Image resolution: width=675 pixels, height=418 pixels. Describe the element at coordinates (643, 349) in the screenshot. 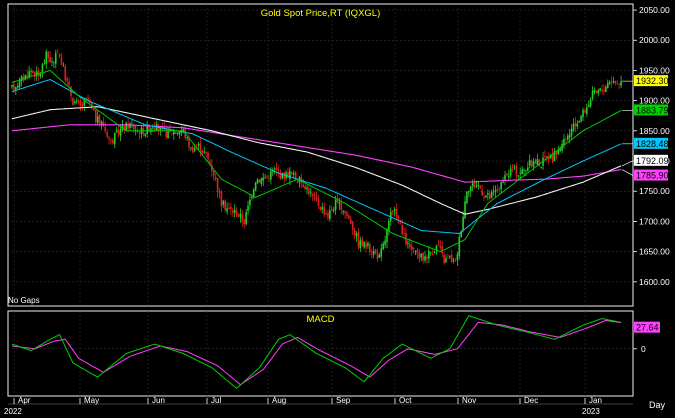

I see `macd-tick-label: 0` at that location.